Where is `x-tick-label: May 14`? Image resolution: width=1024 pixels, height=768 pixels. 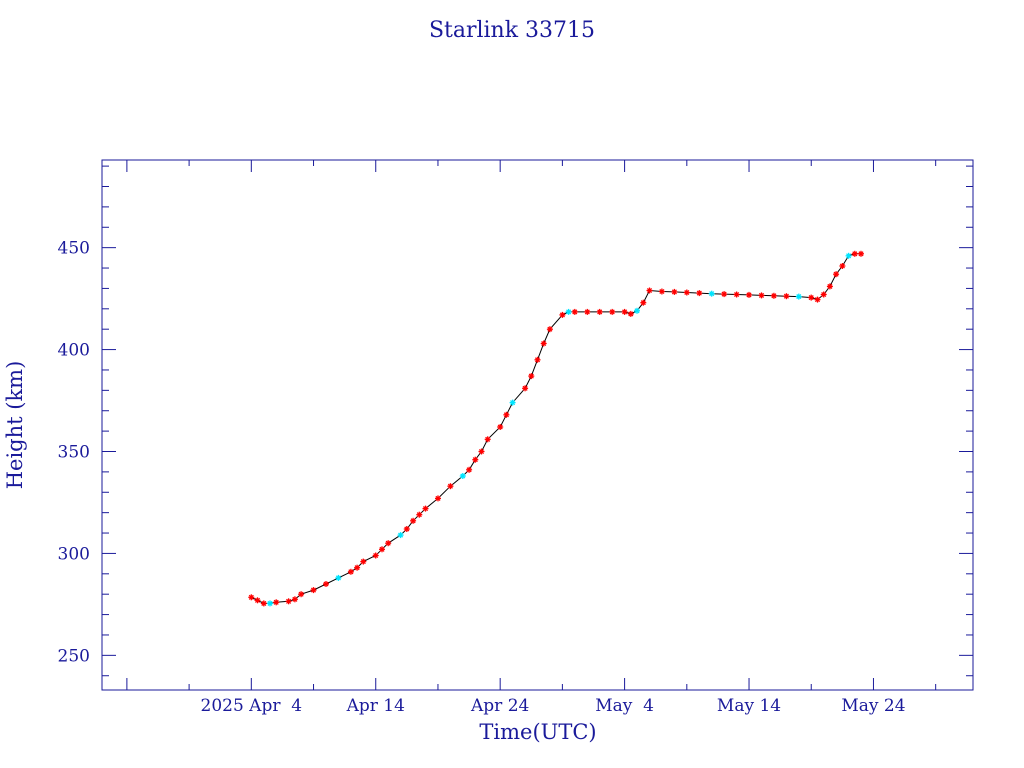 x-tick-label: May 14 is located at coordinates (749, 706).